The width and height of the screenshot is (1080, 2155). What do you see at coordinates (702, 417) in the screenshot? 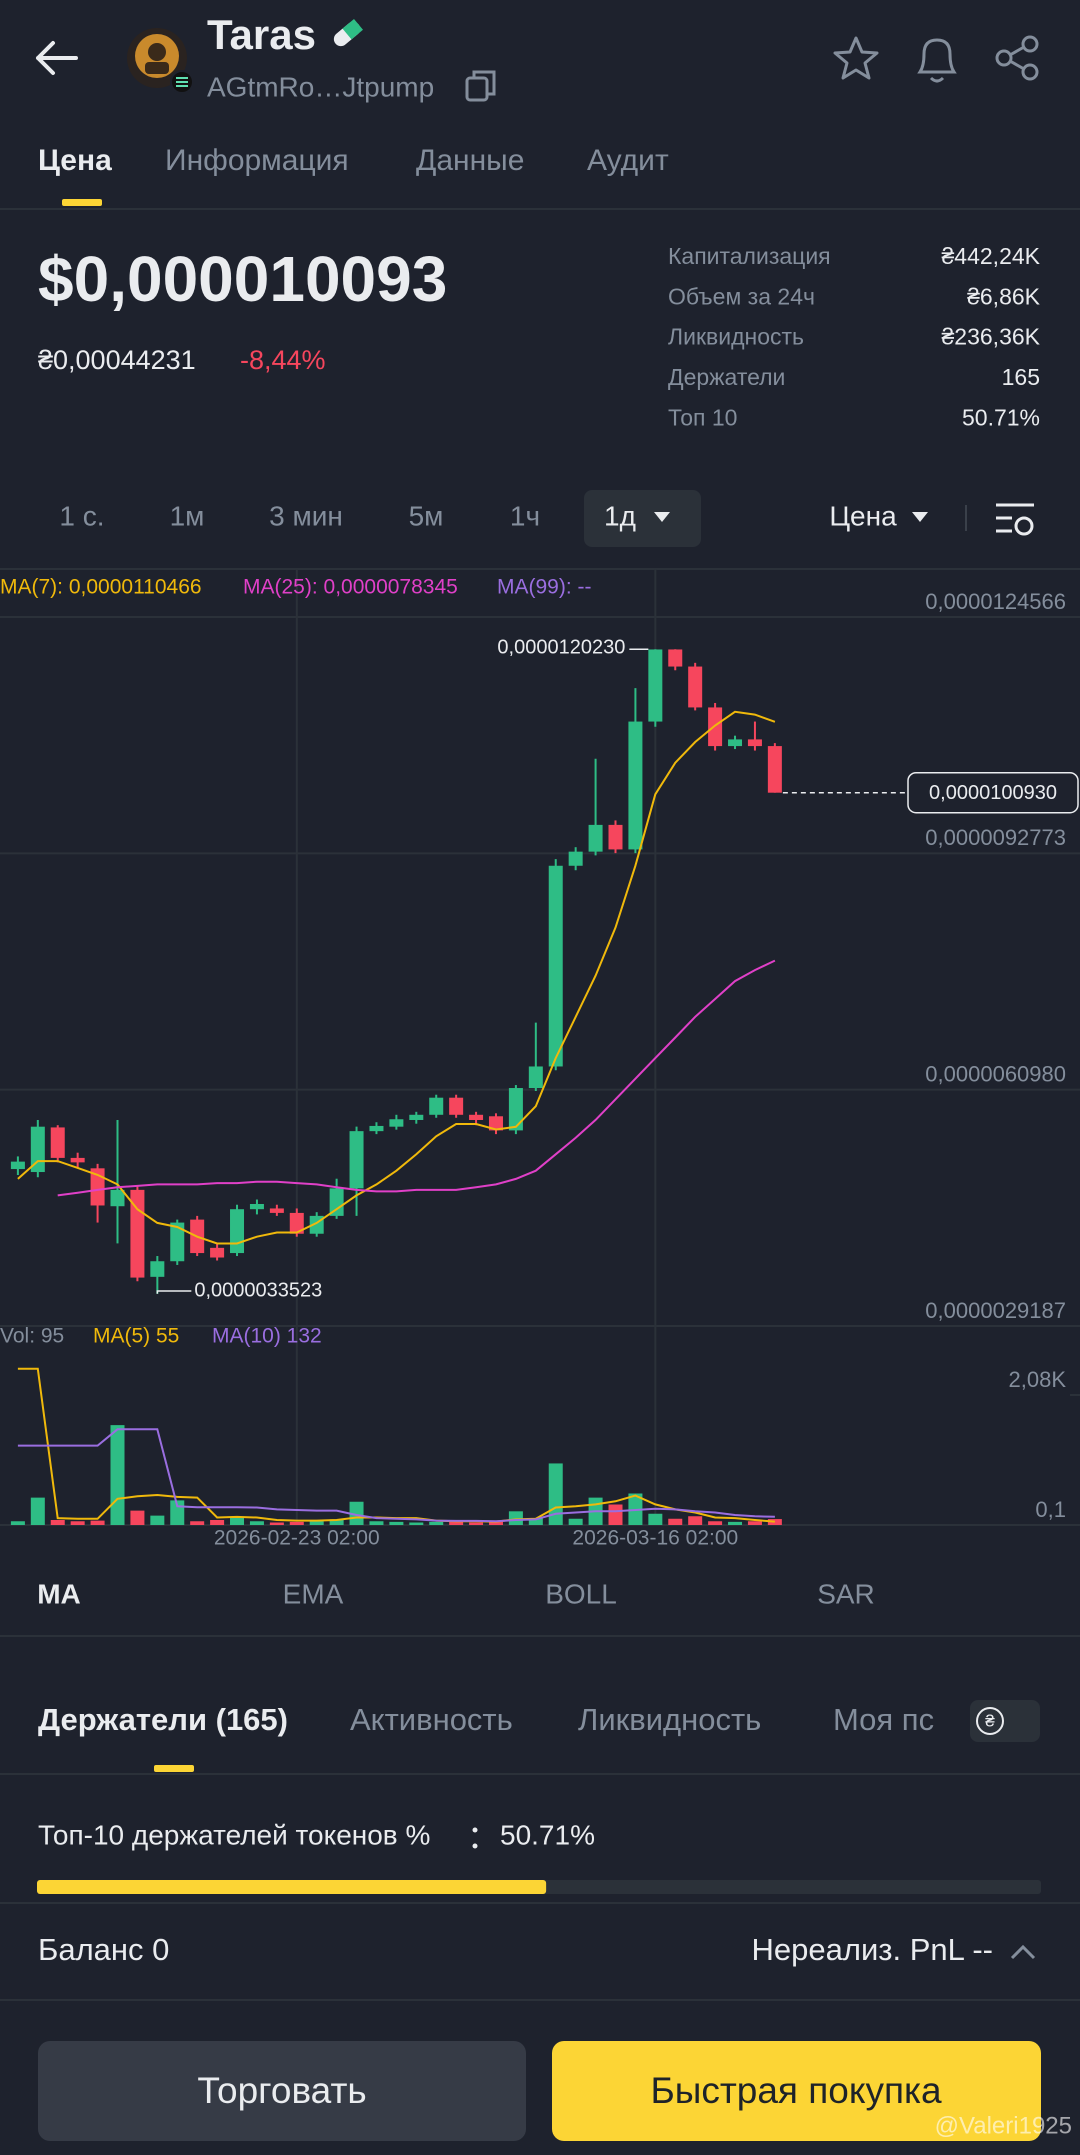
I see `stat-label: Топ 10` at bounding box center [702, 417].